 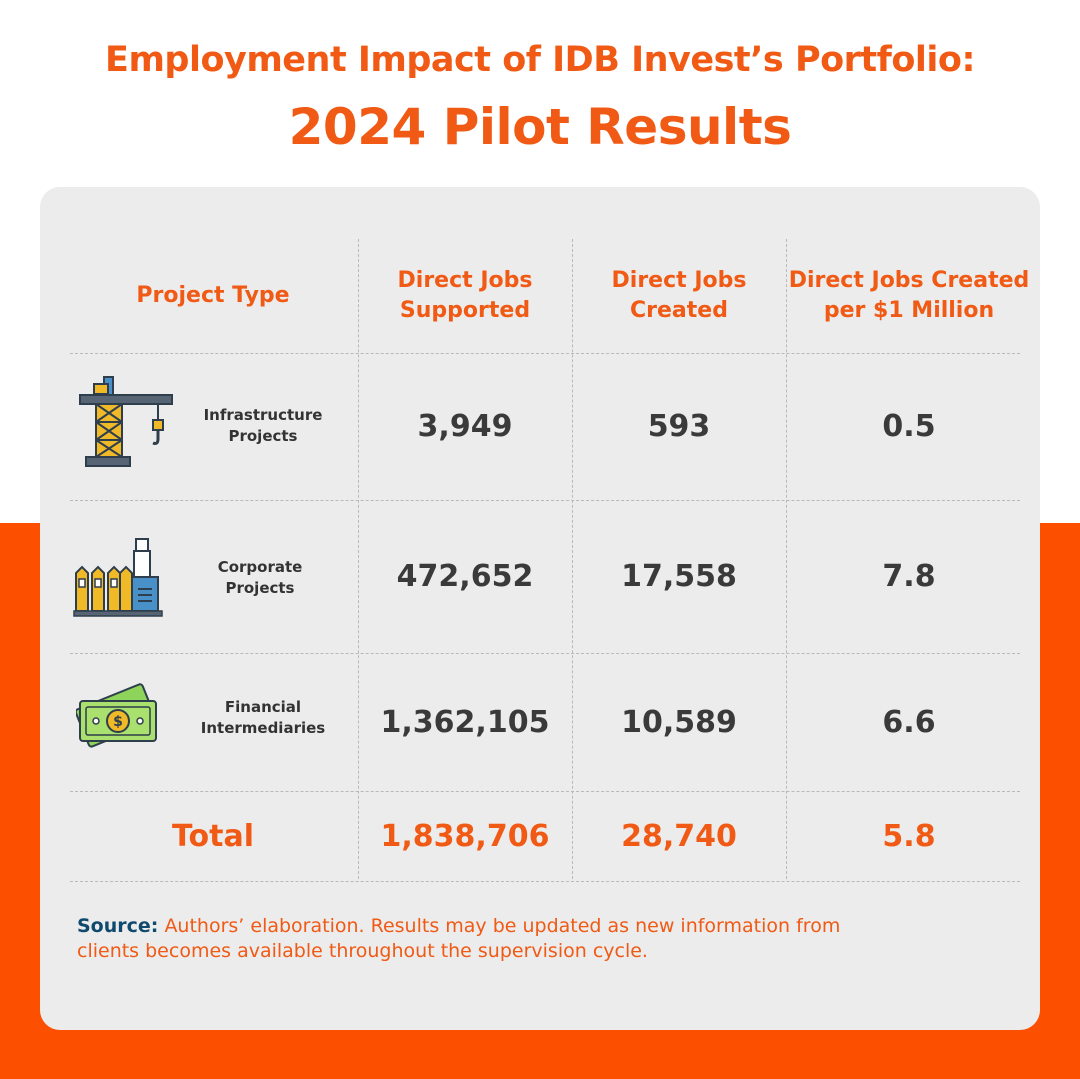 I want to click on header-project-type: Project Type, so click(x=213, y=295).